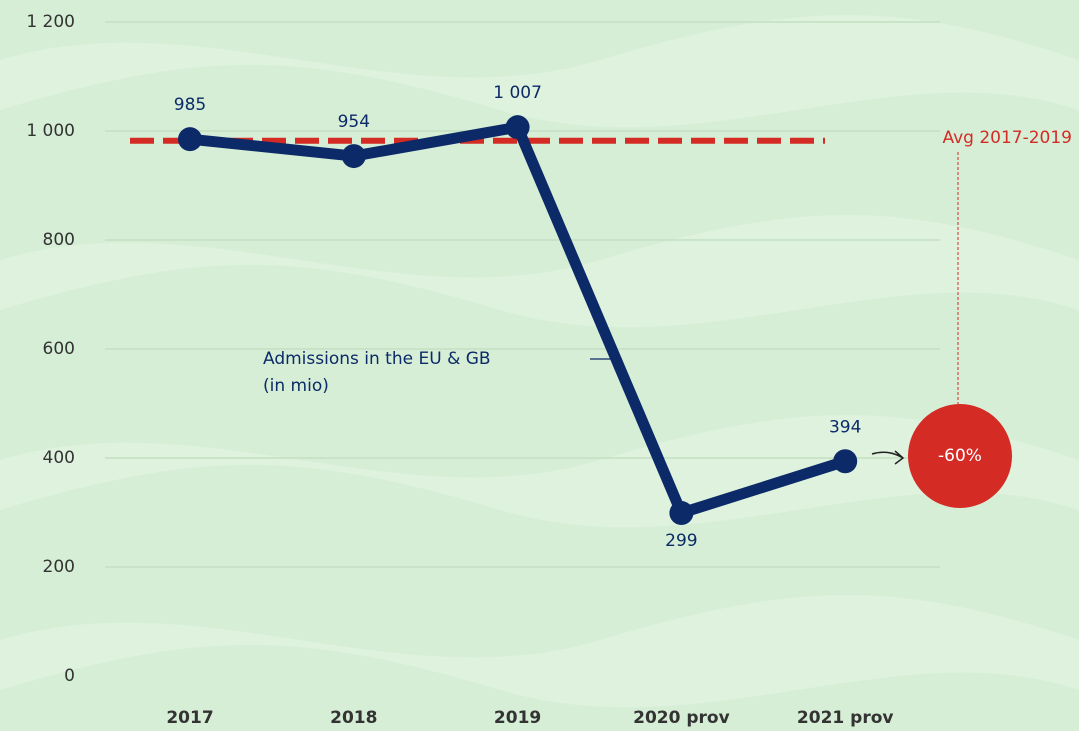 Image resolution: width=1079 pixels, height=731 pixels. What do you see at coordinates (517, 93) in the screenshot?
I see `data-label: 1 007` at bounding box center [517, 93].